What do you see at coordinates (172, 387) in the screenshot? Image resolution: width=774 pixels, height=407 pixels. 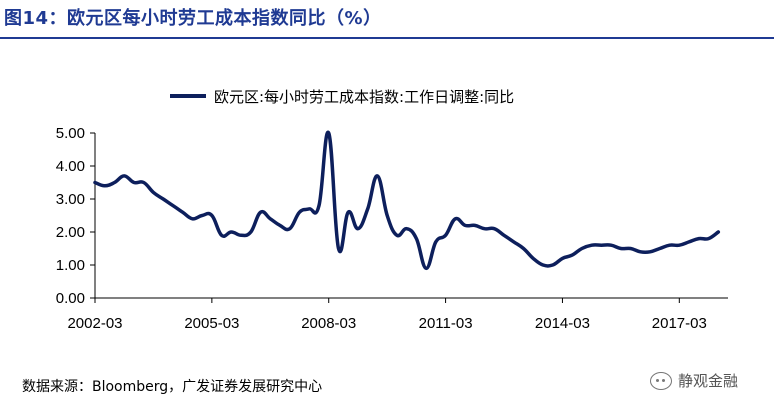 I see `source-note: 数据来源：Bloomberg，广发证券发展研究中心` at bounding box center [172, 387].